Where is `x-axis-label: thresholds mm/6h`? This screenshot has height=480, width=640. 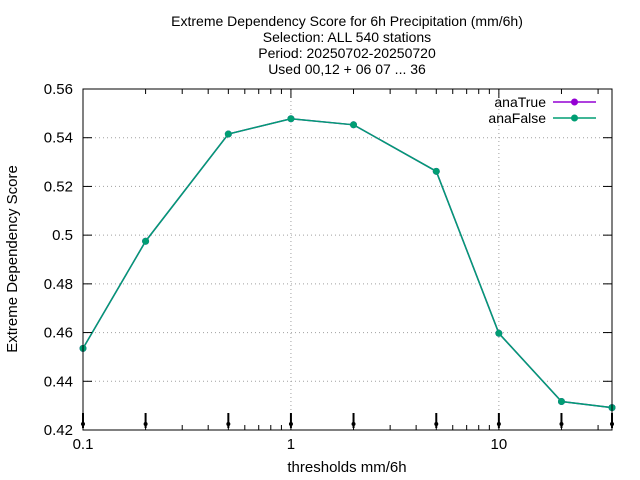
x-axis-label: thresholds mm/6h is located at coordinates (346, 467).